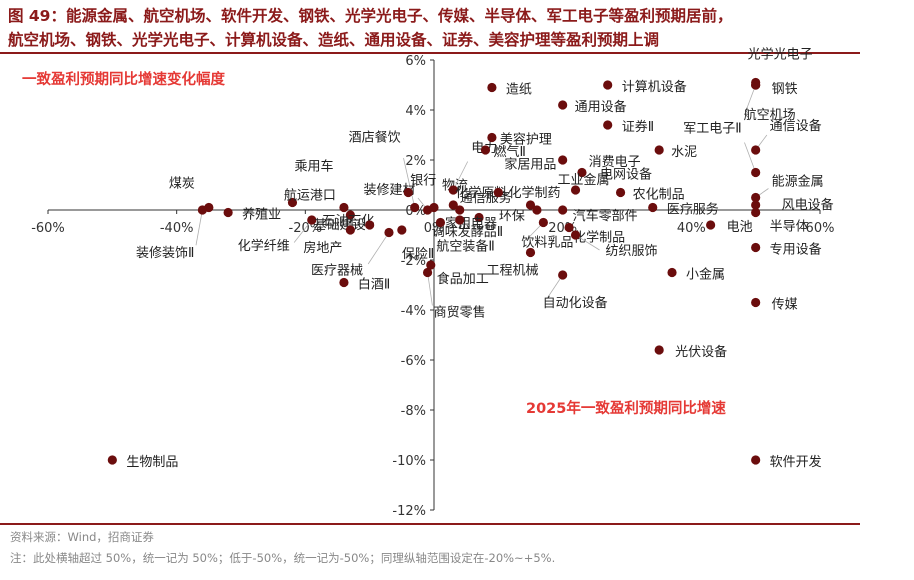 This screenshot has width=914, height=580. What do you see at coordinates (423, 181) in the screenshot?
I see `point-label: 银行` at bounding box center [423, 181].